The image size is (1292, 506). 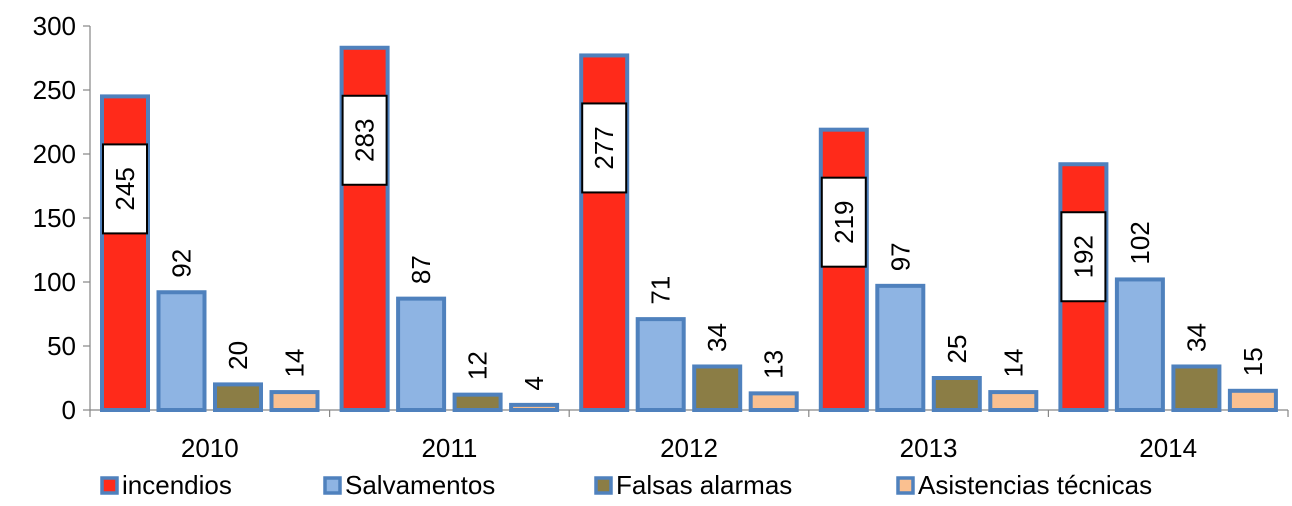 I want to click on data-label-salvamentos-2011: 87, so click(x=421, y=269).